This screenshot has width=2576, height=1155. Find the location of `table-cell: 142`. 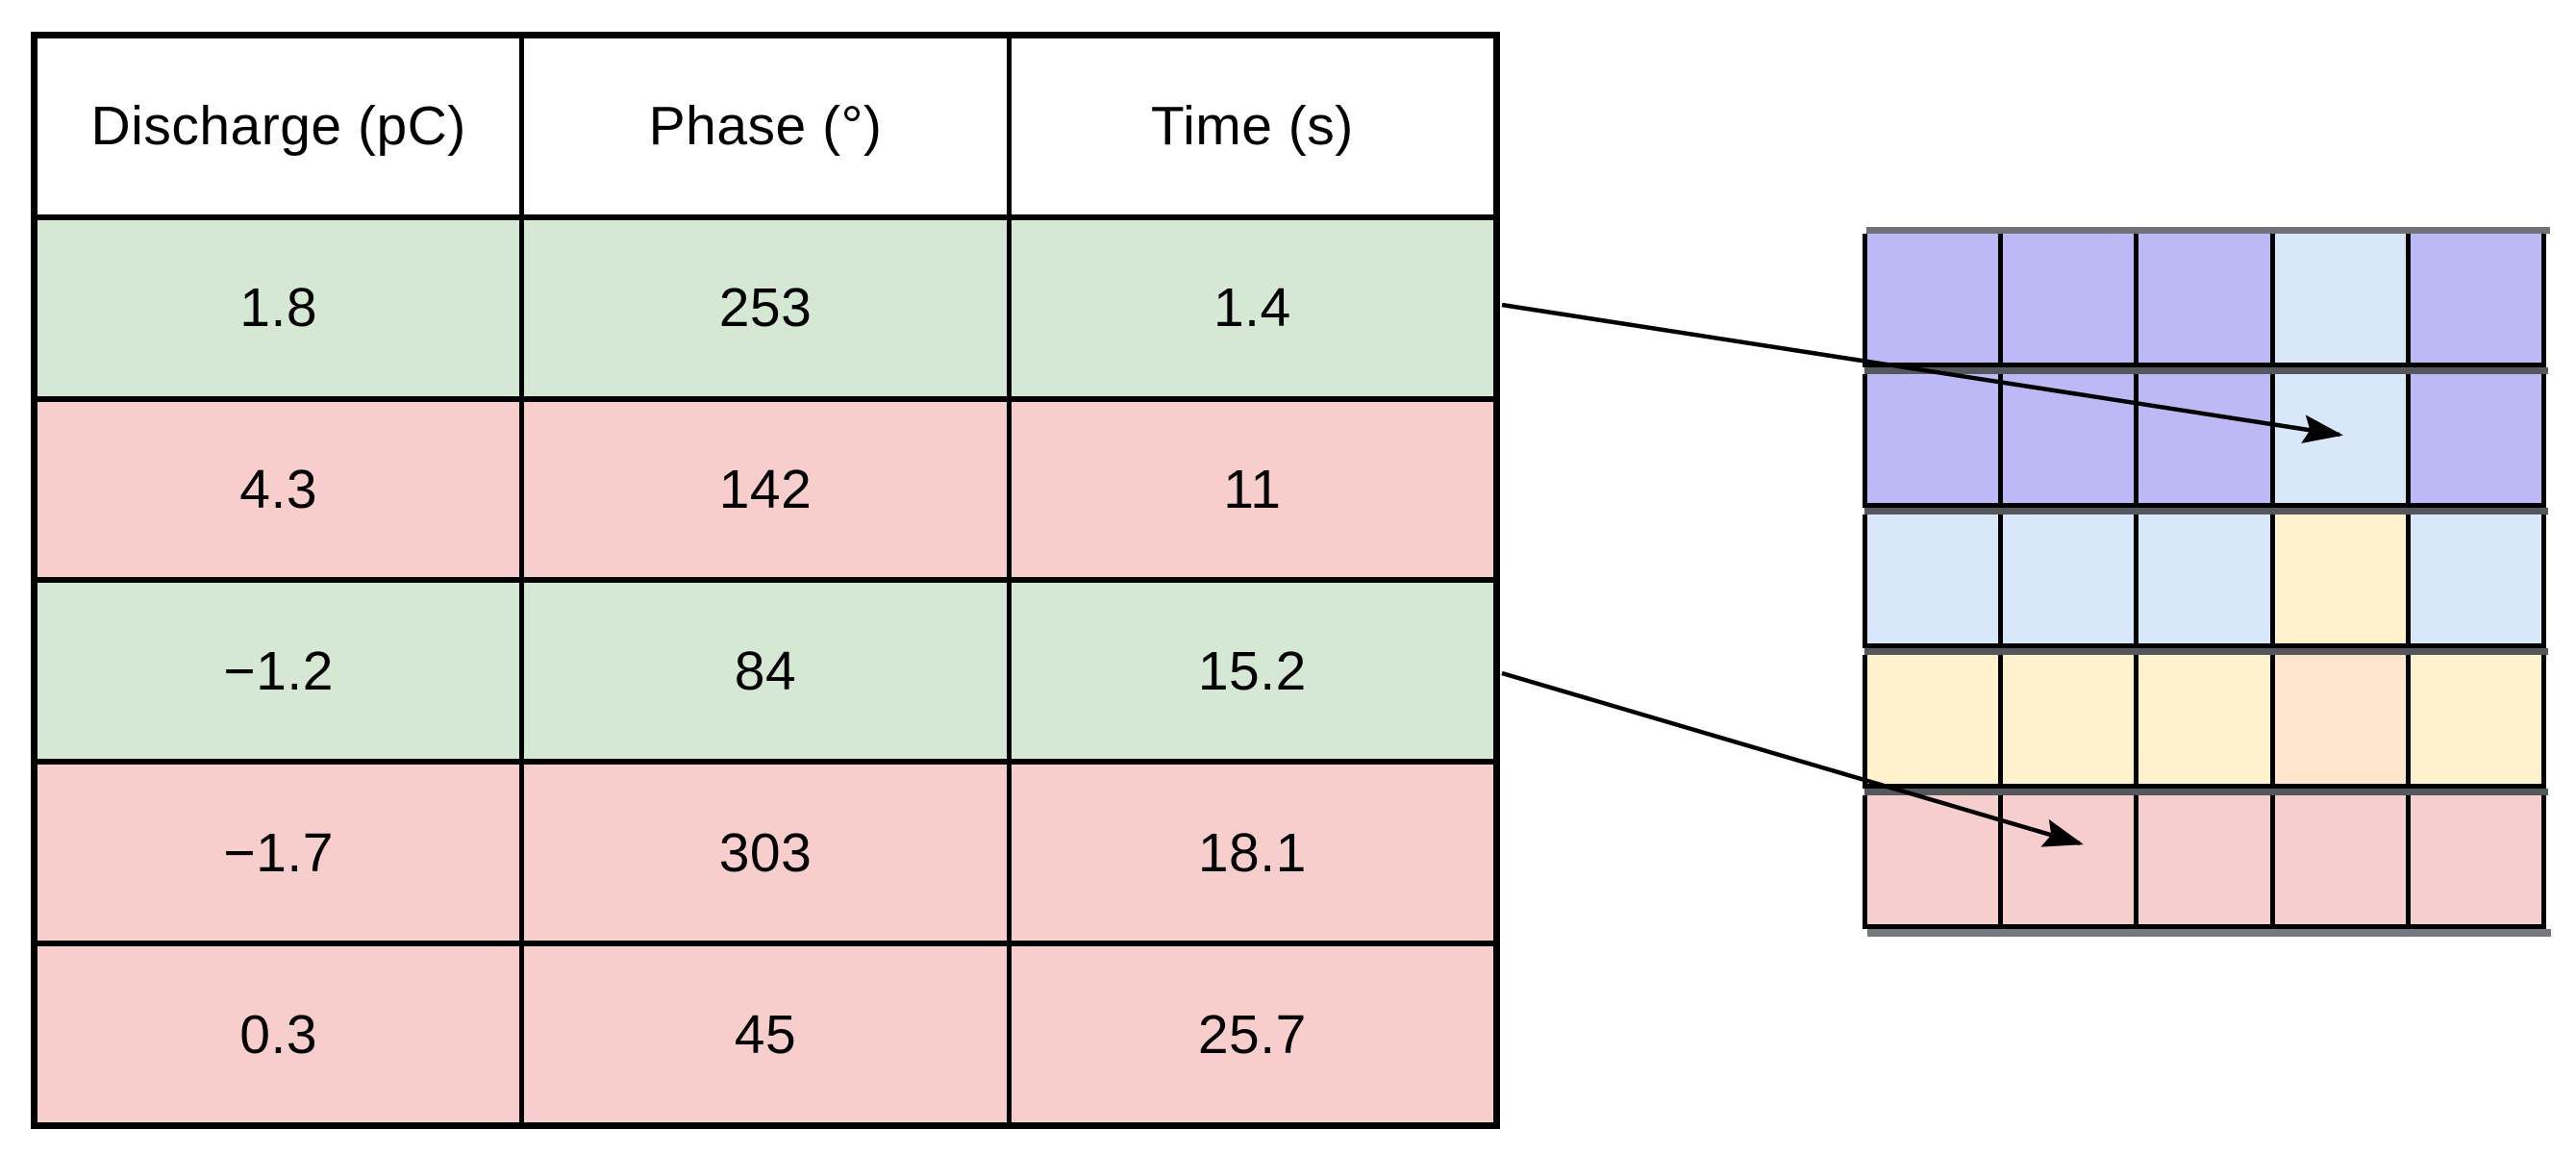

table-cell: 142 is located at coordinates (768, 489).